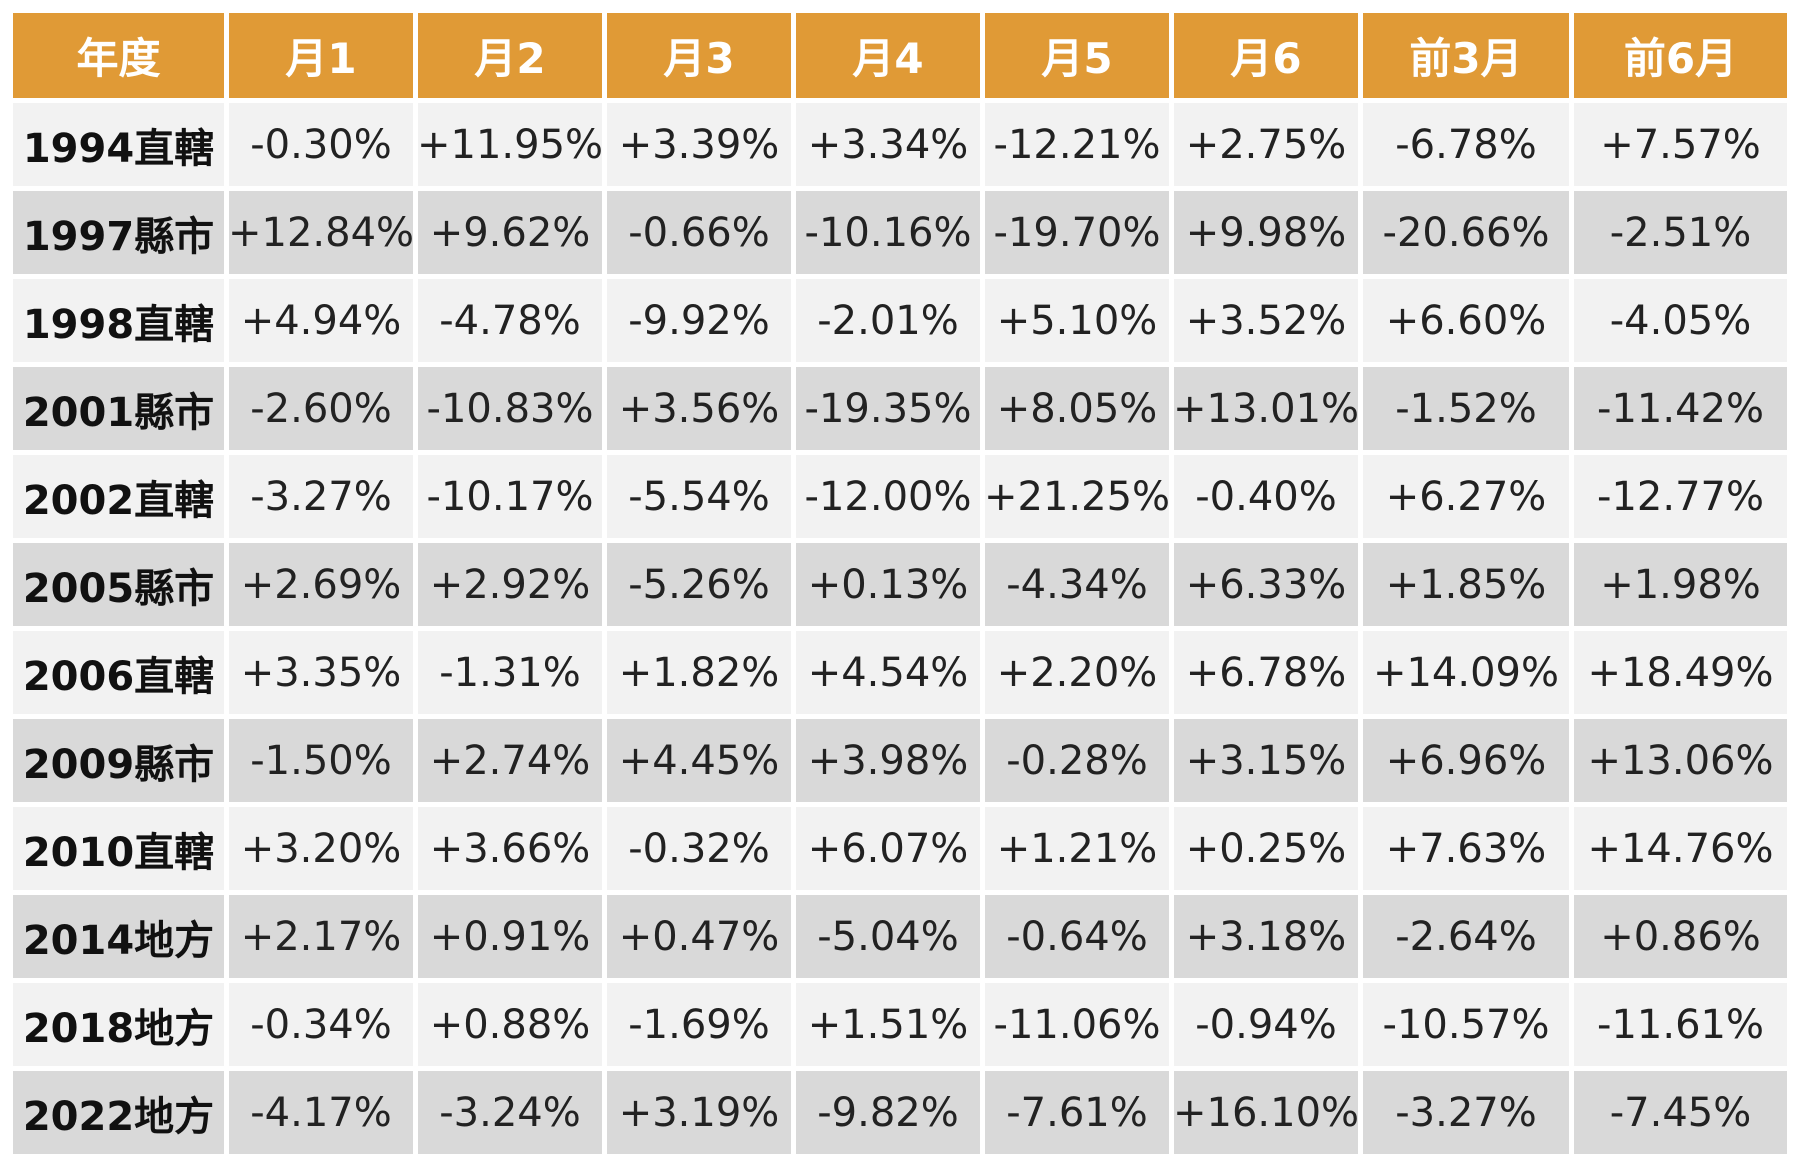 The height and width of the screenshot is (1173, 1800). What do you see at coordinates (1268, 235) in the screenshot?
I see `table-cell: +9.98%` at bounding box center [1268, 235].